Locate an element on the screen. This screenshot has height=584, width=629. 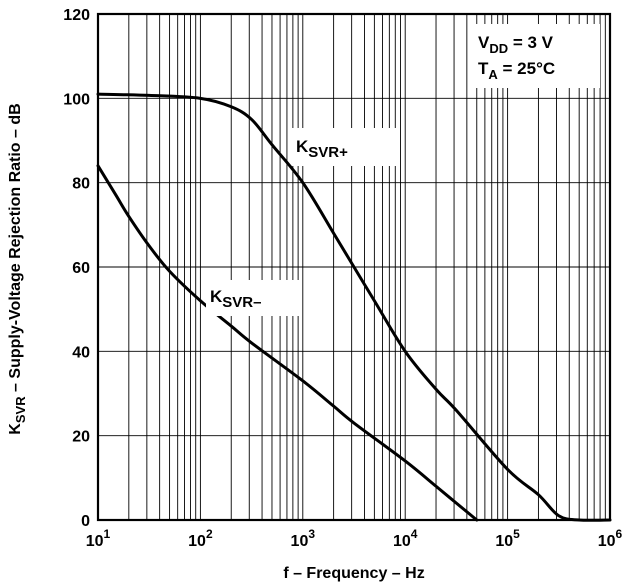
y-tick-label: 100 is located at coordinates (76, 99).